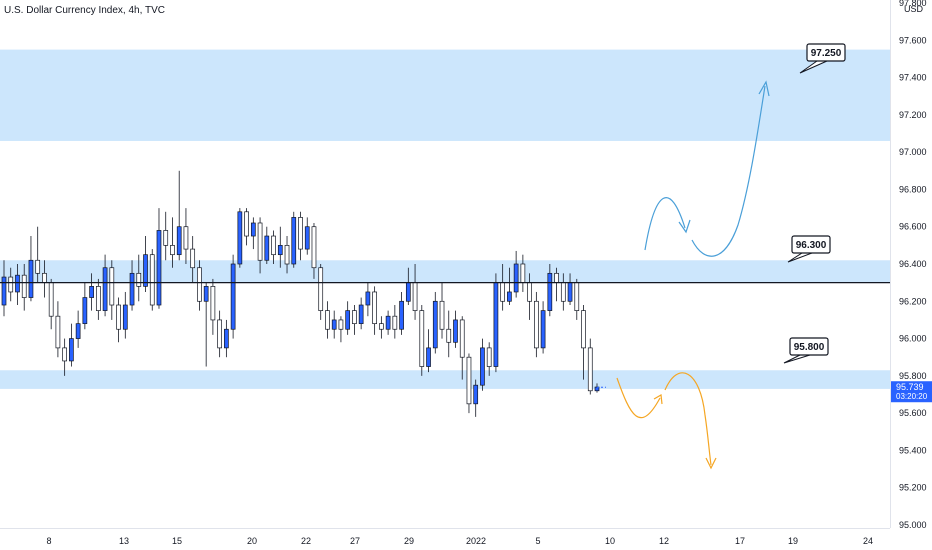 This screenshot has height=550, width=932. Describe the element at coordinates (638, 398) in the screenshot. I see `bearish-arrow-path` at that location.